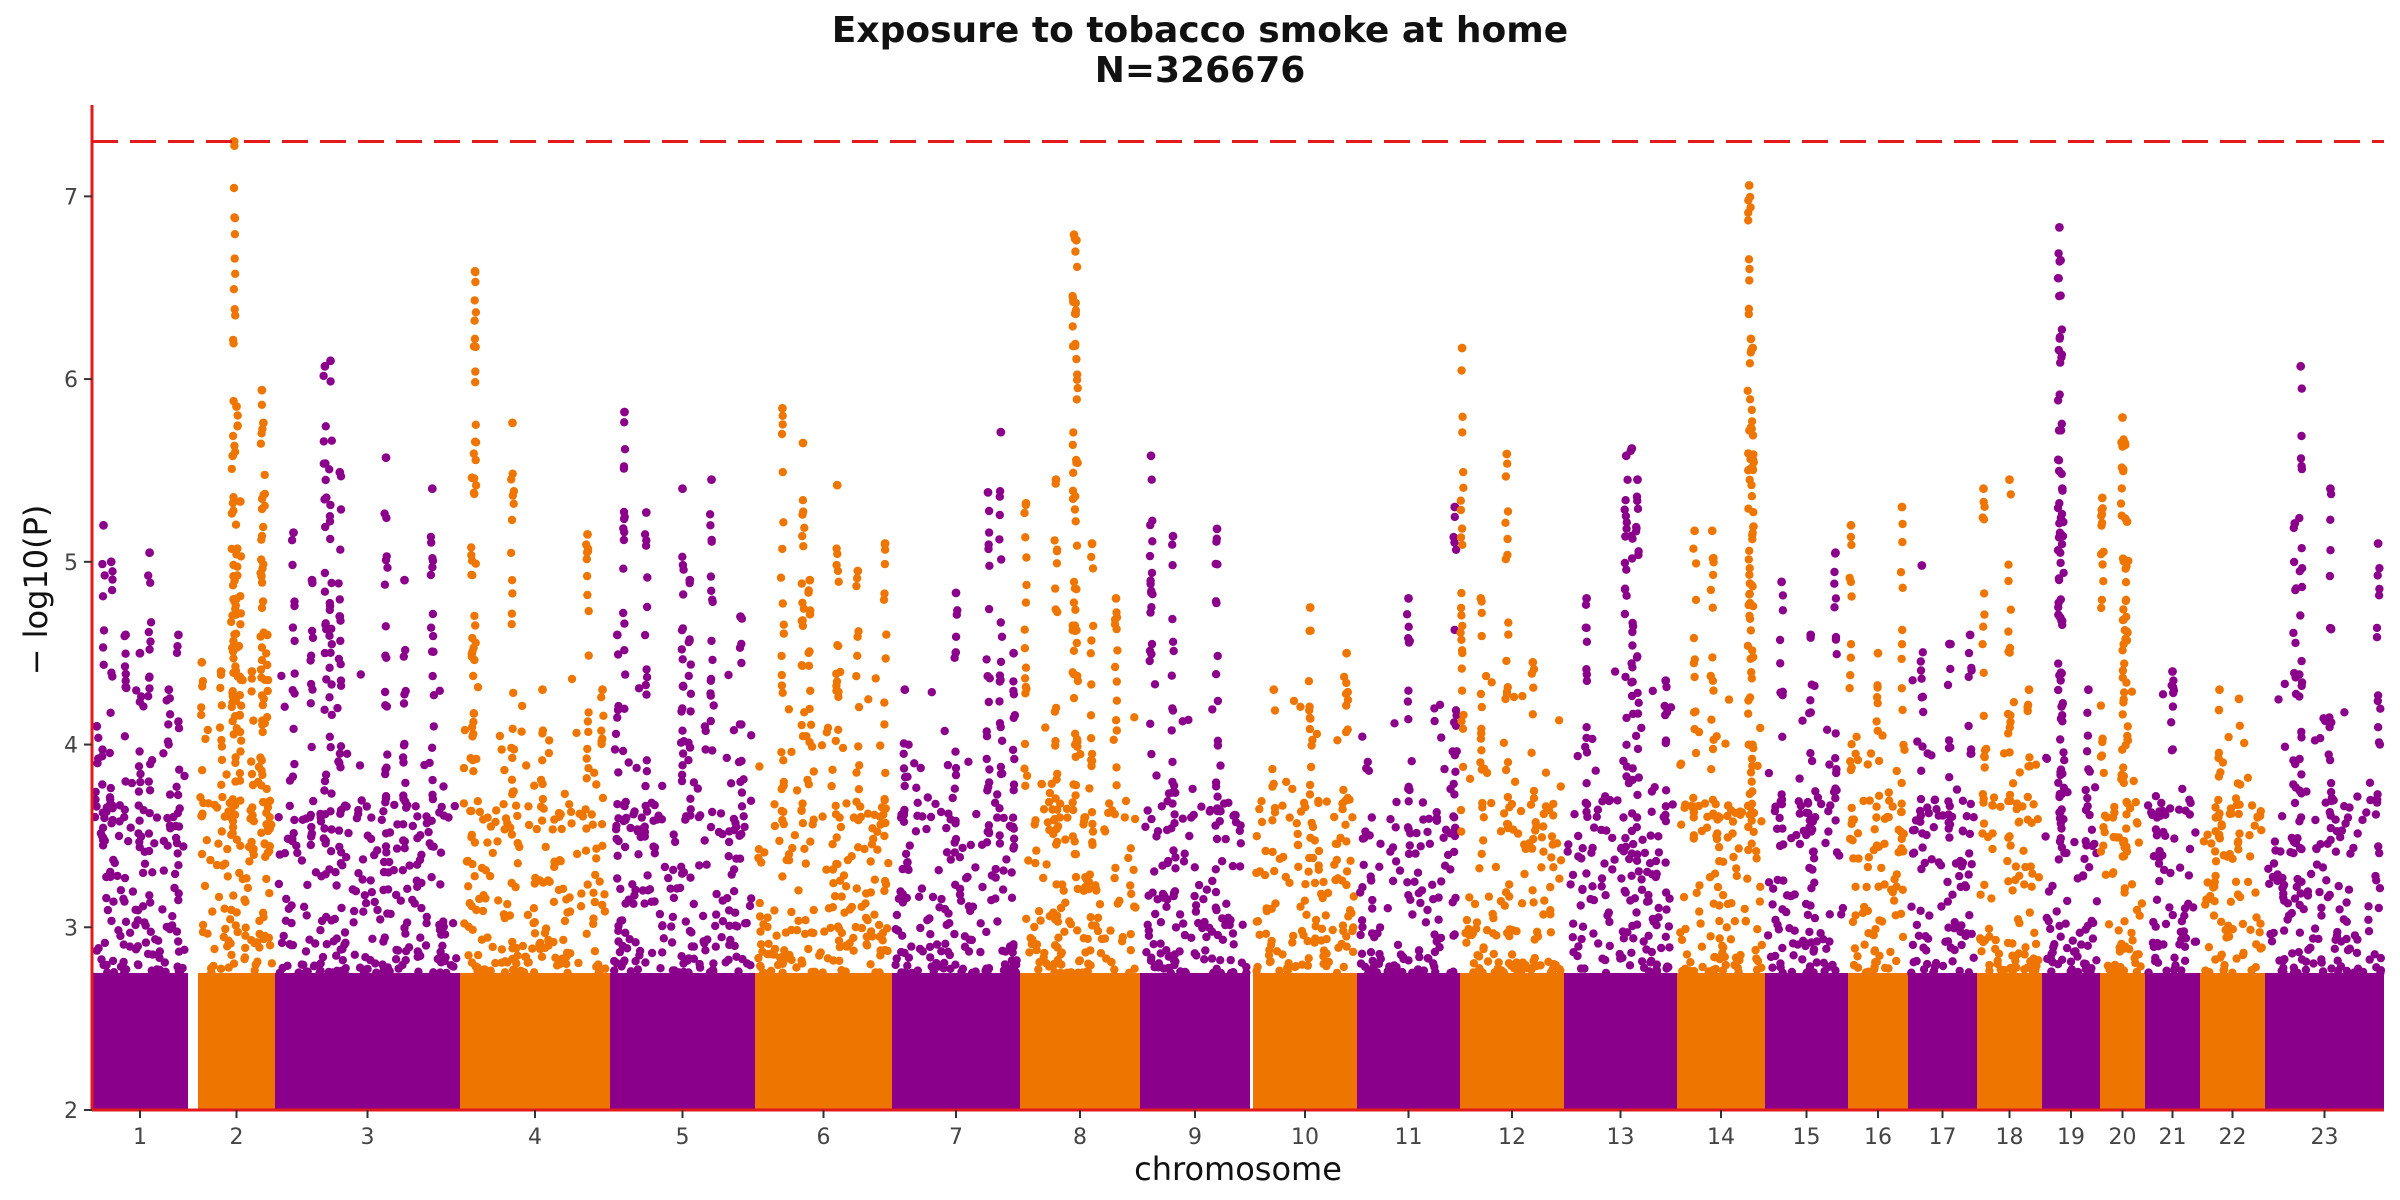 Image resolution: width=2400 pixels, height=1200 pixels. Describe the element at coordinates (683, 758) in the screenshot. I see `chromosome-5-points` at that location.